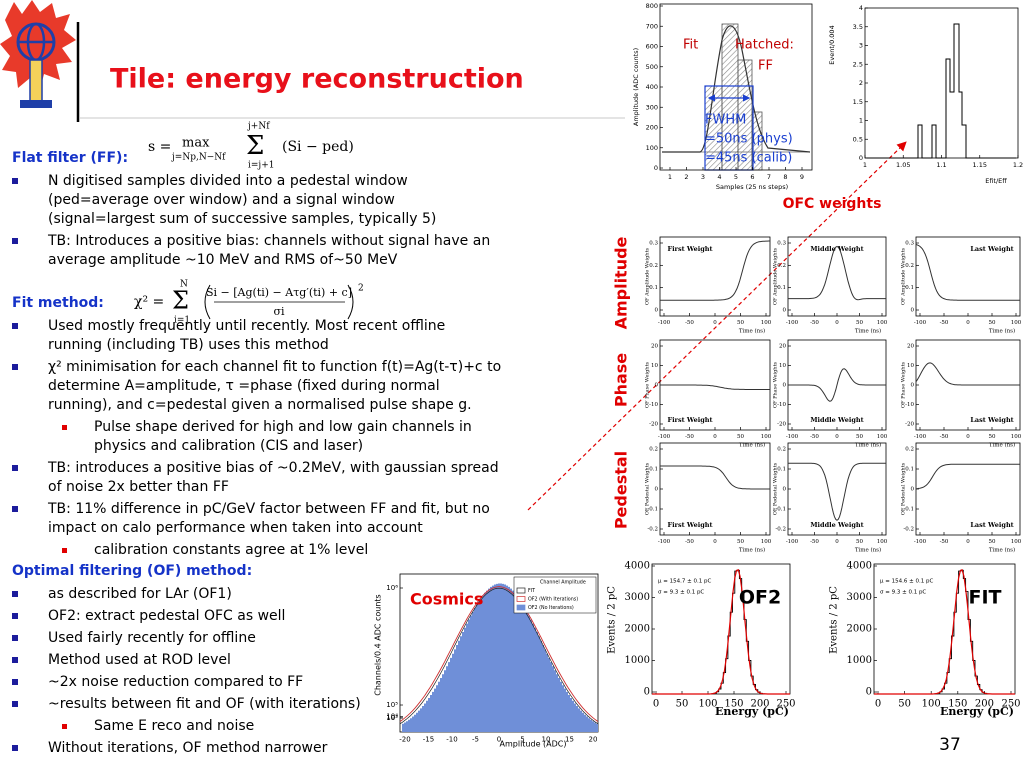 The image size is (1024, 768). I want to click on y-tick-label: 2000, so click(637, 629).